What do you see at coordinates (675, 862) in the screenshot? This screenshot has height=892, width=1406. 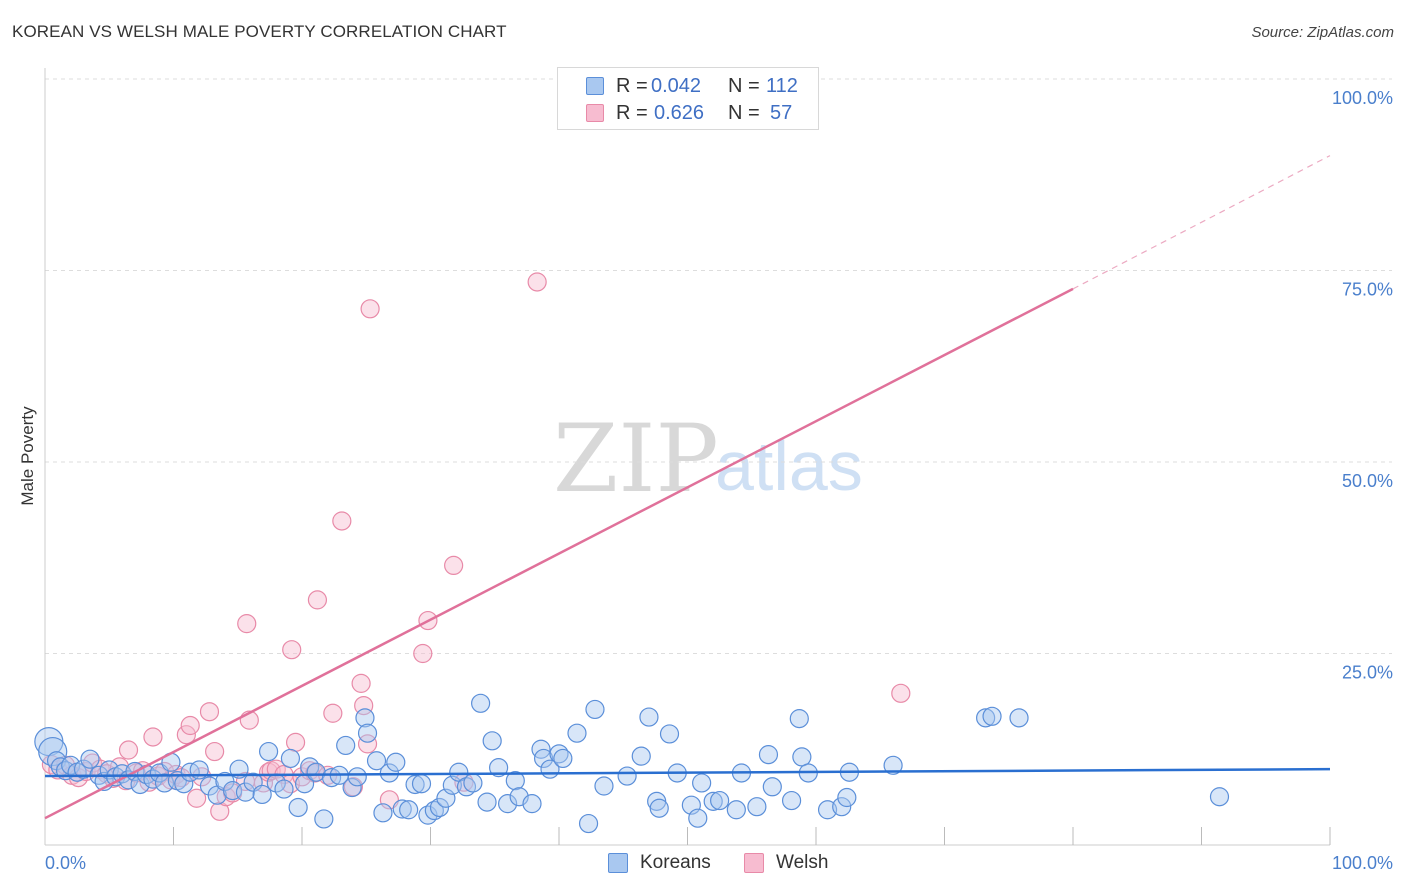 I see `koreans-legend-label: Koreans` at bounding box center [675, 862].